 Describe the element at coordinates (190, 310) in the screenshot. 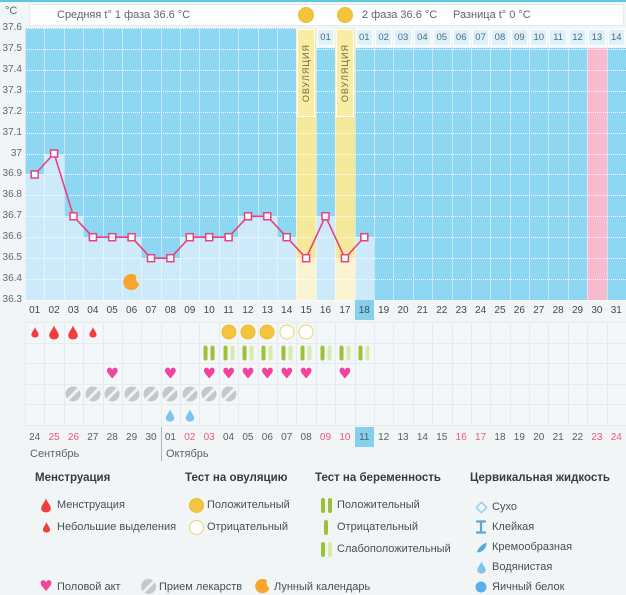

I see `cycle-day-cell: 09` at that location.